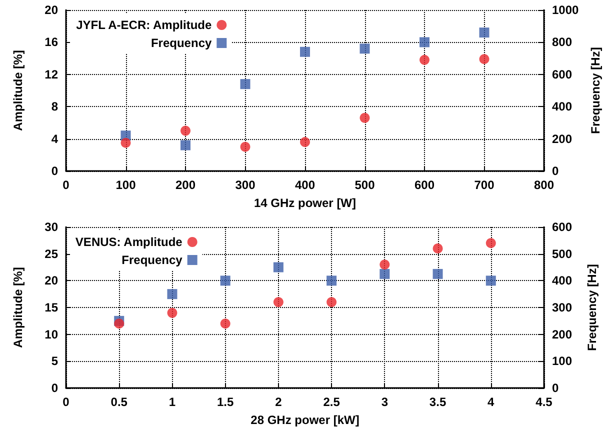 The width and height of the screenshot is (616, 434). I want to click on y-tick-label: 25, so click(51, 253).